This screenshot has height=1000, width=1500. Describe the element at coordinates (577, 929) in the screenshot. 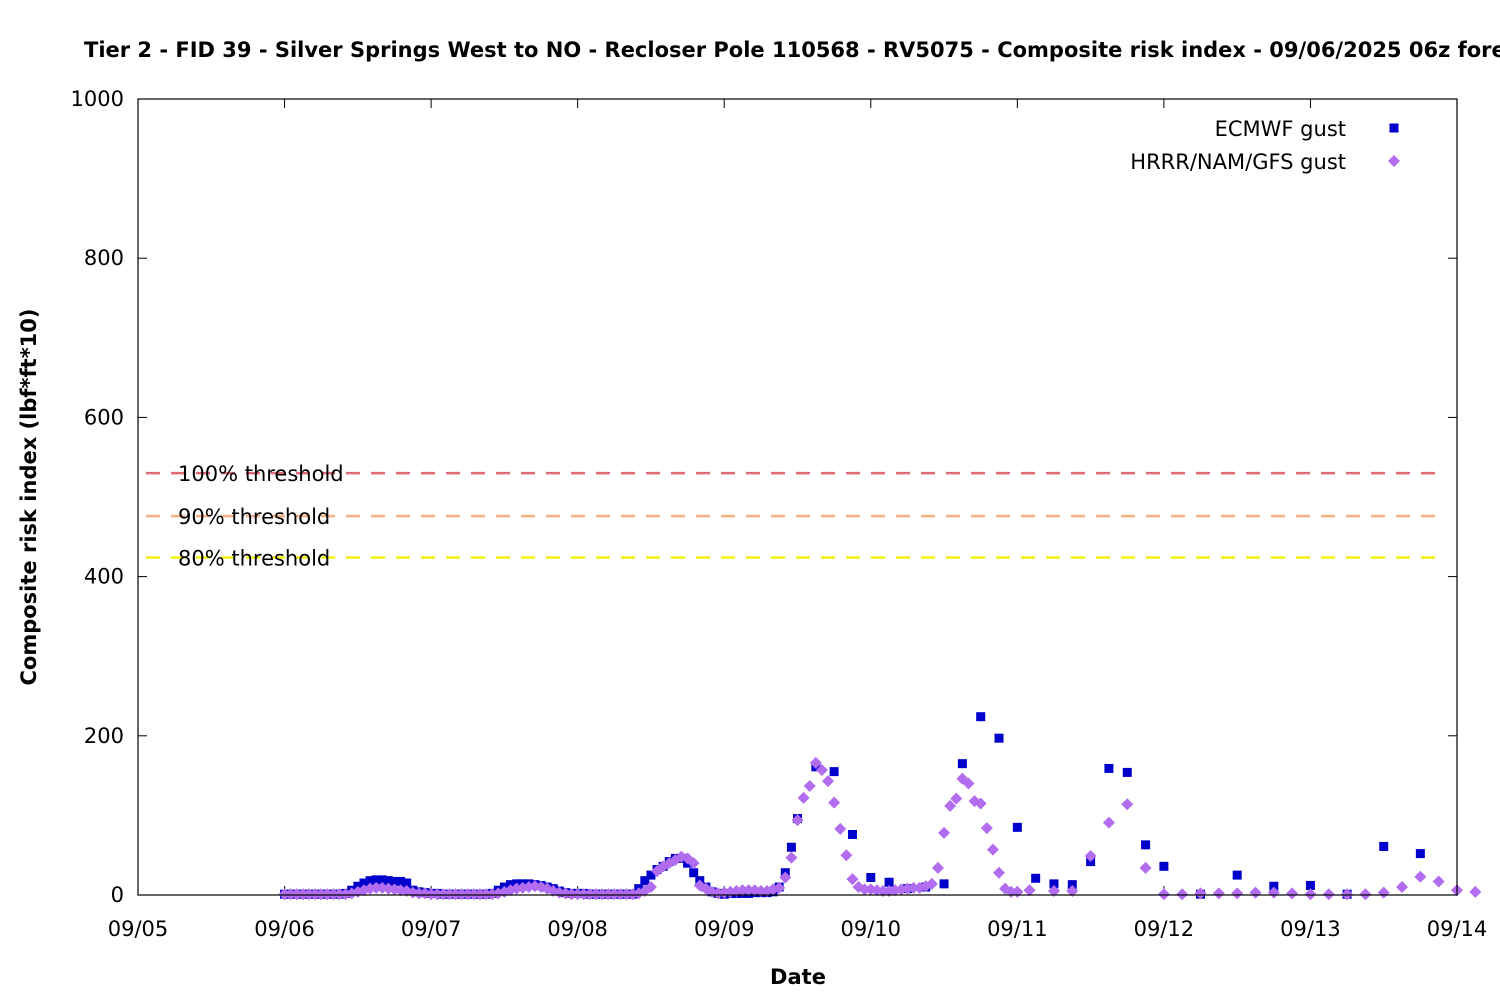

I see `x-tick-label: 09/08` at that location.